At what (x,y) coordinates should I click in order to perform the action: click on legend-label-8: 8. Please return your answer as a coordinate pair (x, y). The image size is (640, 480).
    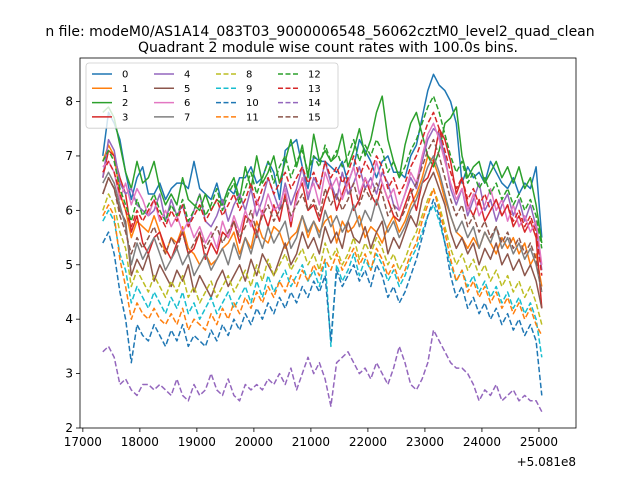
    Looking at the image, I should click on (249, 75).